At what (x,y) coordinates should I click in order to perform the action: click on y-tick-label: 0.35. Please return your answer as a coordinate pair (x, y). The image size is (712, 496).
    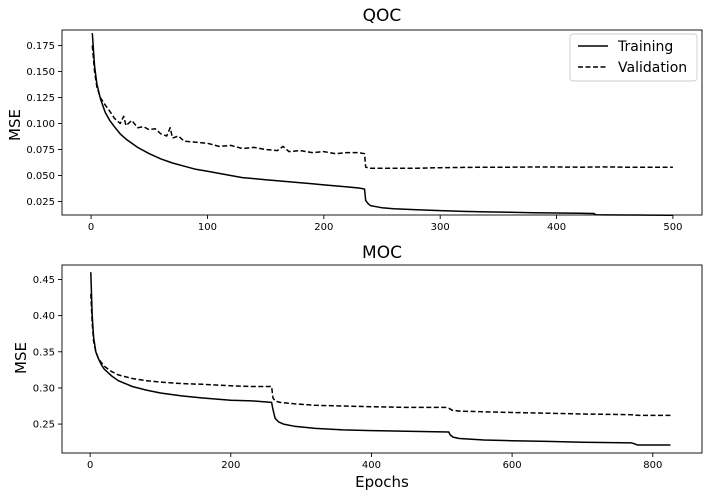
    Looking at the image, I should click on (44, 352).